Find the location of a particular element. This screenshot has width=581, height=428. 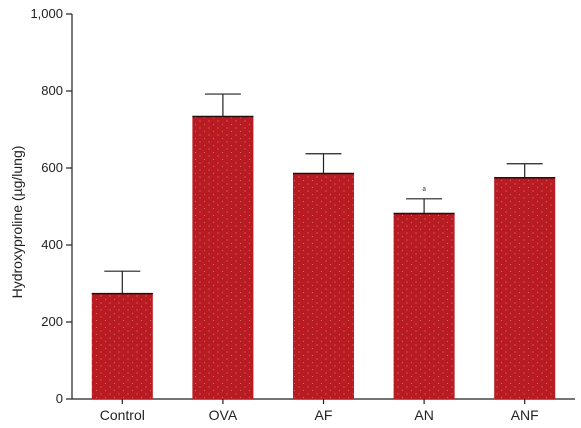

category-label: AF is located at coordinates (324, 415).